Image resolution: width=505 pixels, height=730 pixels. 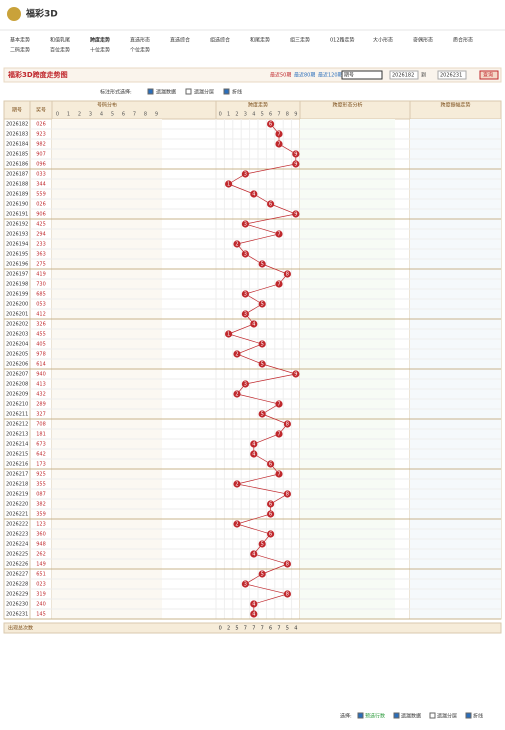 What do you see at coordinates (41, 255) in the screenshot?
I see `prize-number: 363` at bounding box center [41, 255].